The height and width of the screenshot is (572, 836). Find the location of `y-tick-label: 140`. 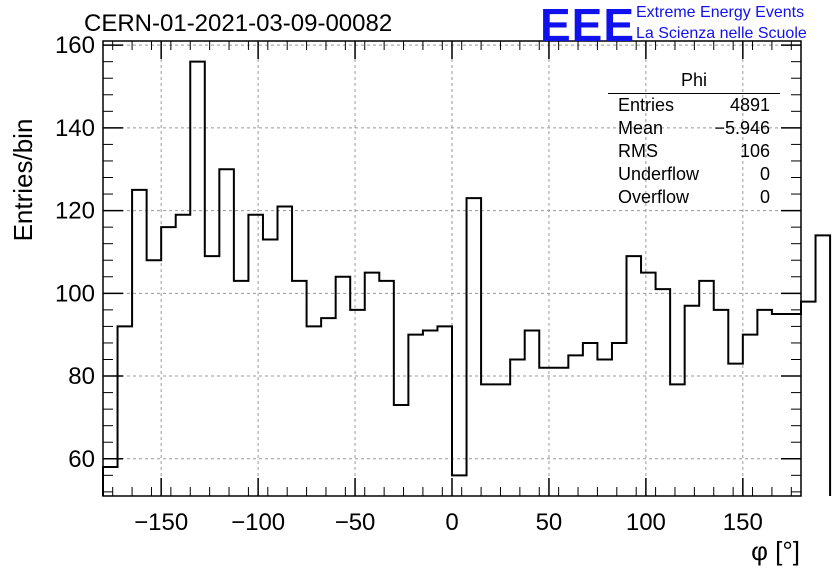

y-tick-label: 140 is located at coordinates (75, 128).